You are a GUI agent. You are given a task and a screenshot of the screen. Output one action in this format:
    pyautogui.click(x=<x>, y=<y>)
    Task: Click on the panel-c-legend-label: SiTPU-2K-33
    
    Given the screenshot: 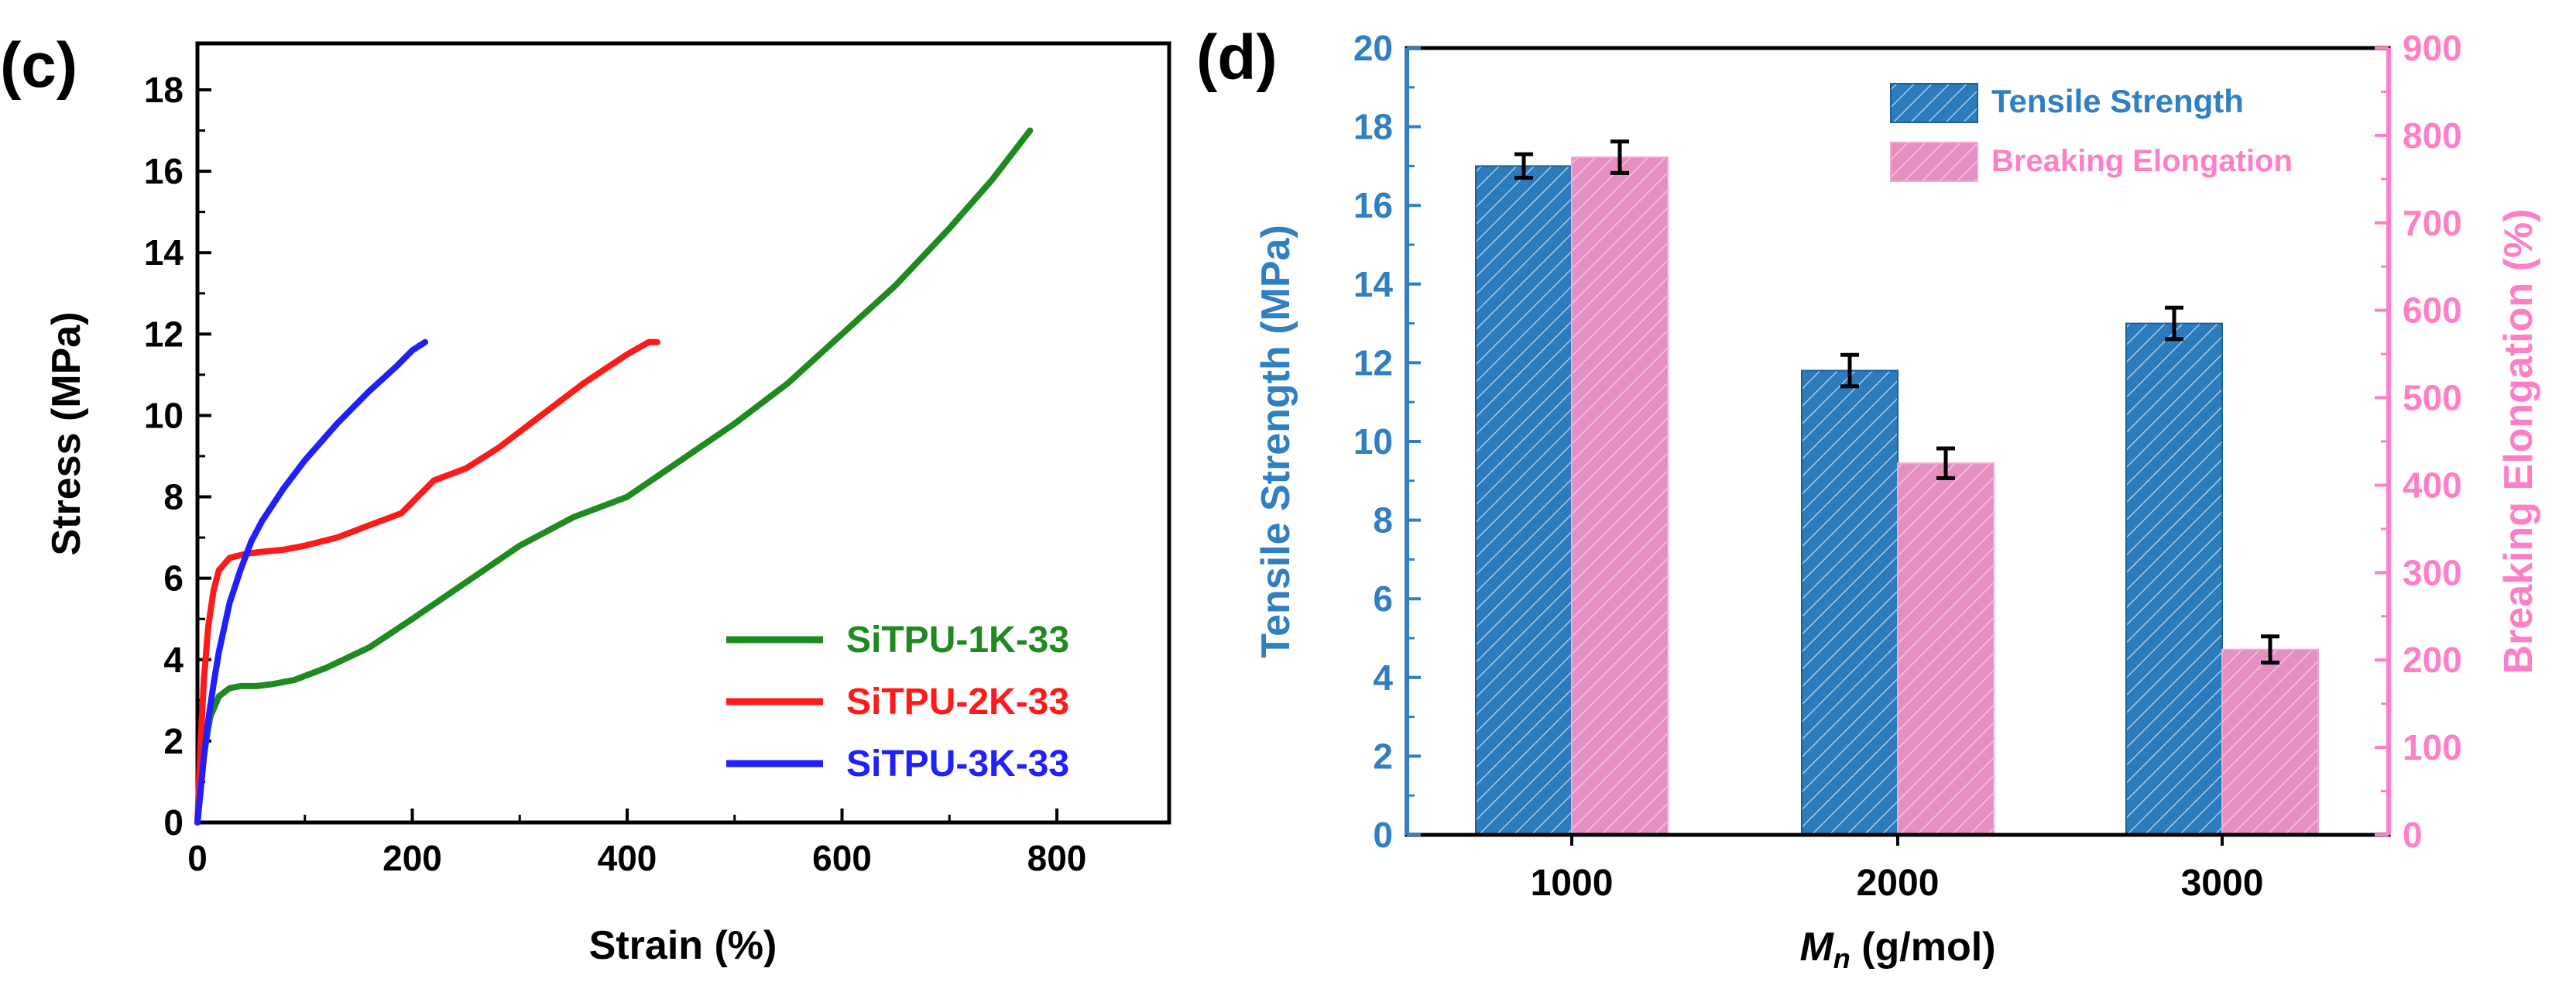 What is the action you would take?
    pyautogui.click(x=957, y=702)
    